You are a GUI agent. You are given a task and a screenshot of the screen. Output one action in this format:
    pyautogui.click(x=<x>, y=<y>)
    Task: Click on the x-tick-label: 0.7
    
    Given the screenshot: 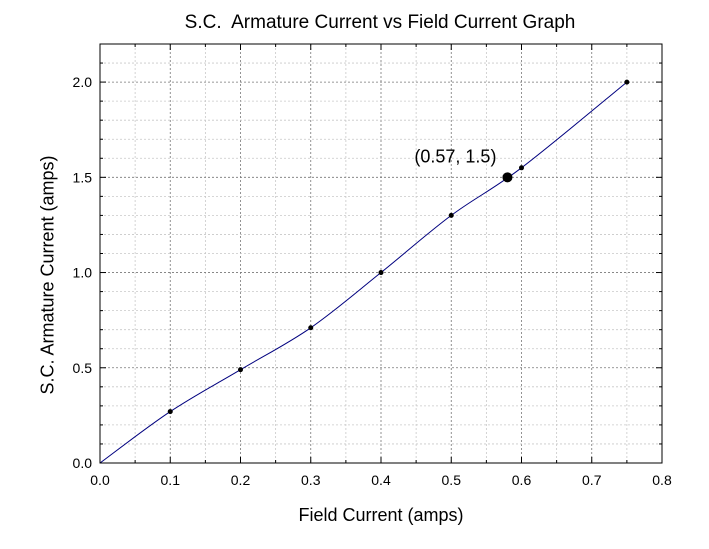 What is the action you would take?
    pyautogui.click(x=592, y=480)
    